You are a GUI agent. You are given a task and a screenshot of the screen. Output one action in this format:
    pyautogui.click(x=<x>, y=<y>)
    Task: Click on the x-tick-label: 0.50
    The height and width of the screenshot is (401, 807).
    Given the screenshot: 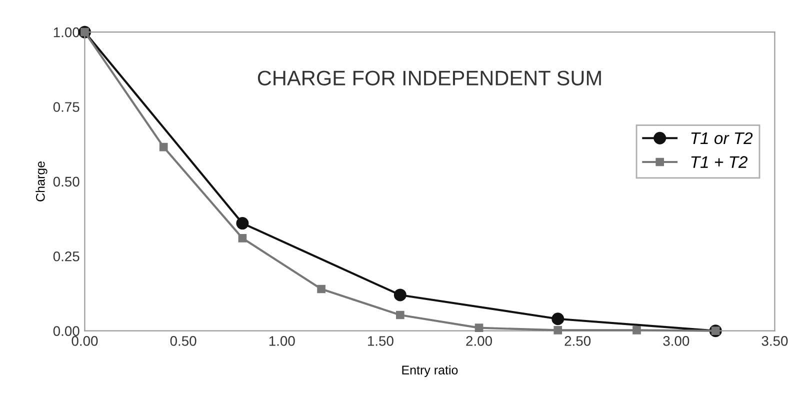 What is the action you would take?
    pyautogui.click(x=183, y=341)
    